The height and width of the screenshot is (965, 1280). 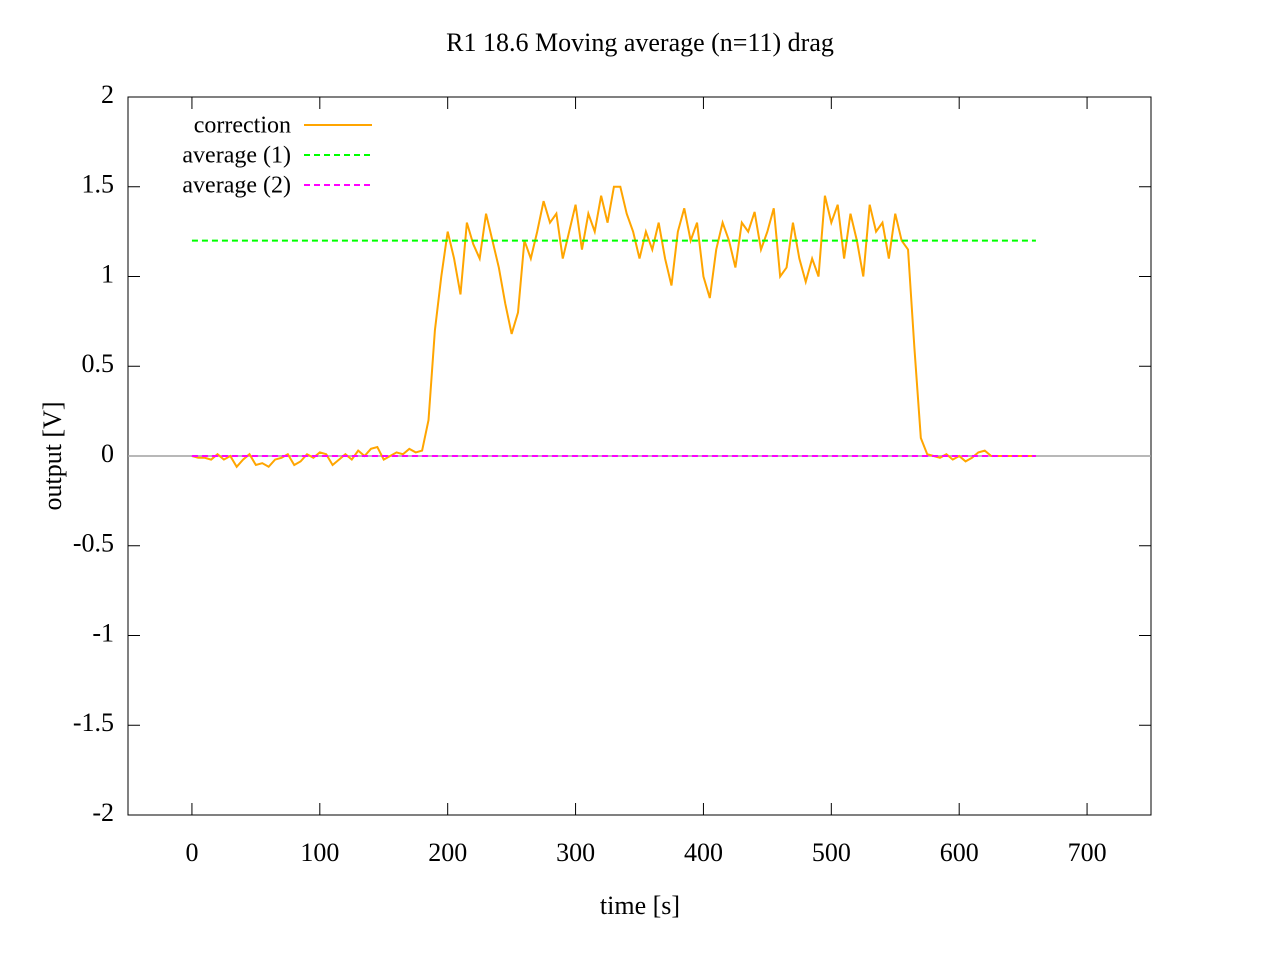 What do you see at coordinates (93, 722) in the screenshot?
I see `y-tick-label: -1.5` at bounding box center [93, 722].